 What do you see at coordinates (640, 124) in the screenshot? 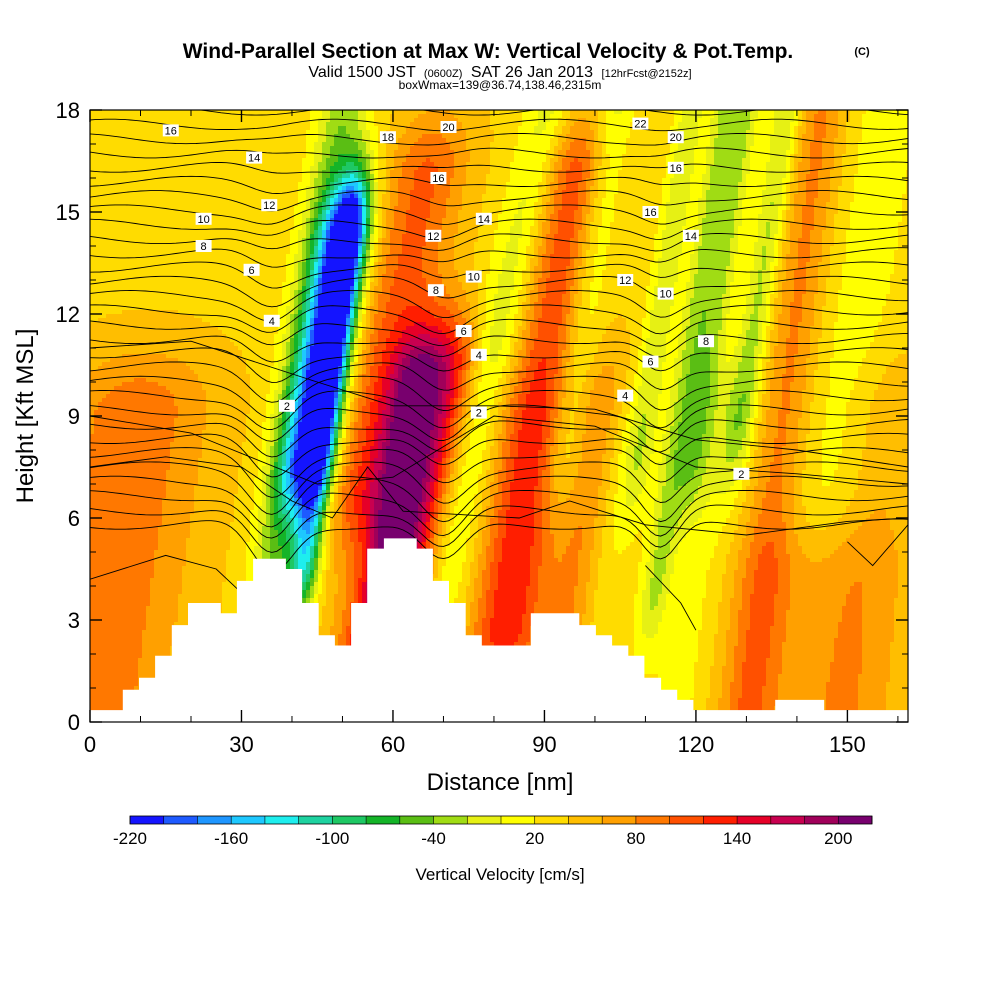
I see `theta-contour-label: 22` at bounding box center [640, 124].